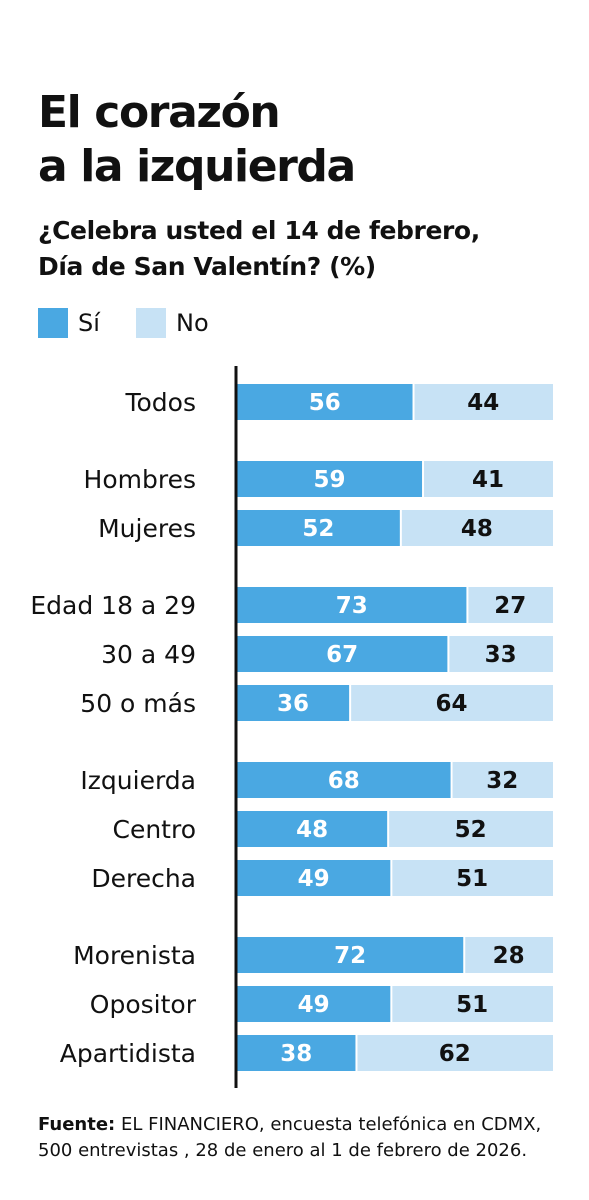  I want to click on bar-no-morenista, so click(508, 955).